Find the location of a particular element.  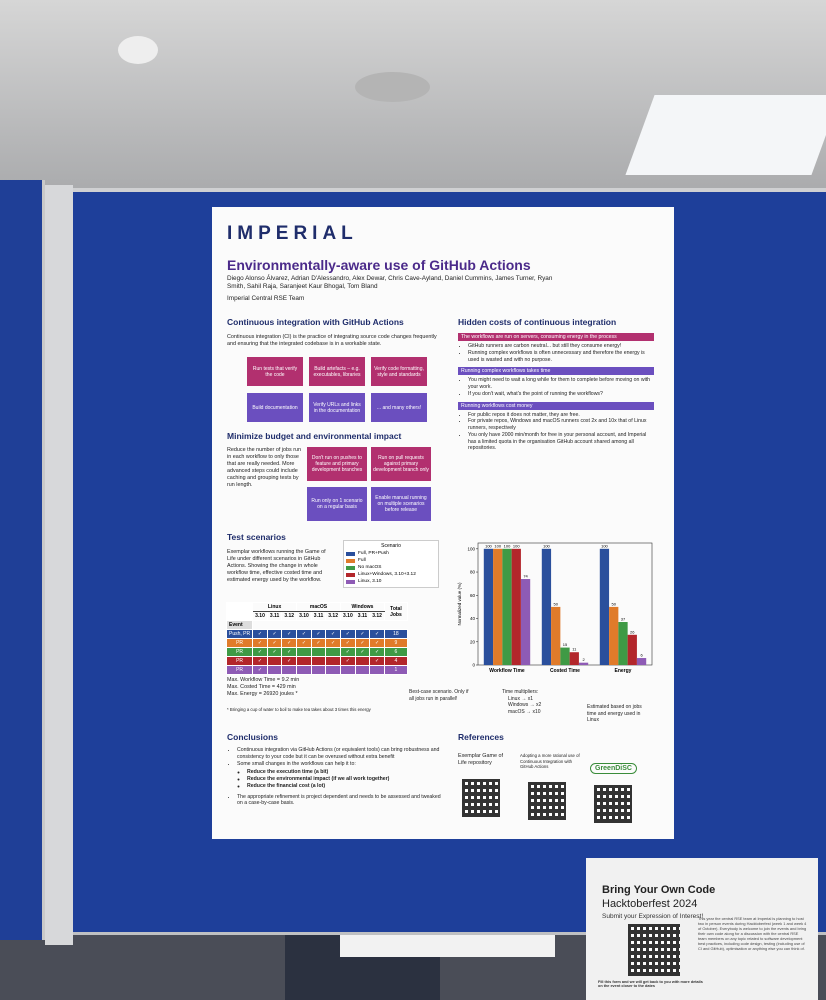

legend-entry: Full is located at coordinates (391, 560).